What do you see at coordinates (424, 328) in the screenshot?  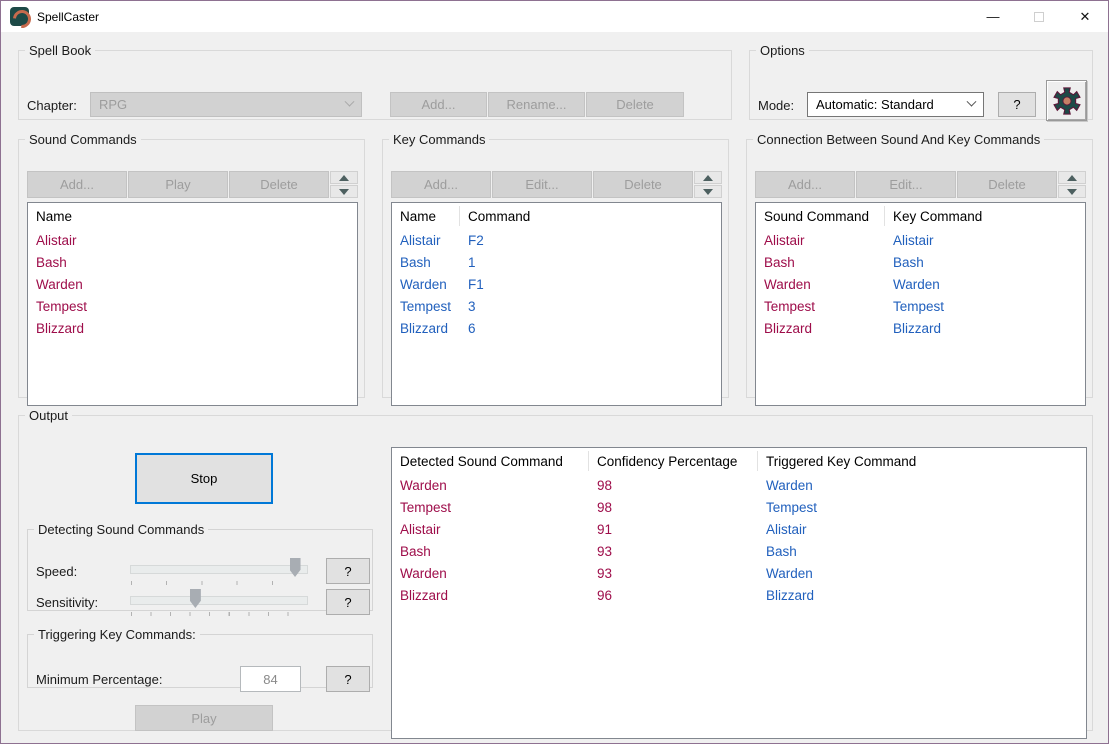 I see `key-name: Blizzard` at bounding box center [424, 328].